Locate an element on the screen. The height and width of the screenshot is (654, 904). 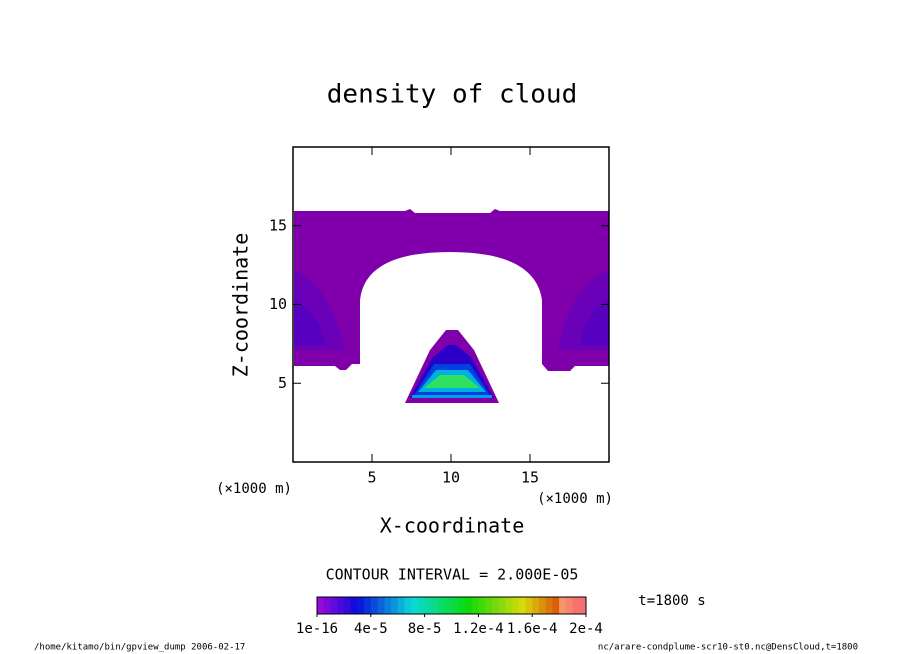
chart-title: density of cloud is located at coordinates (452, 95).